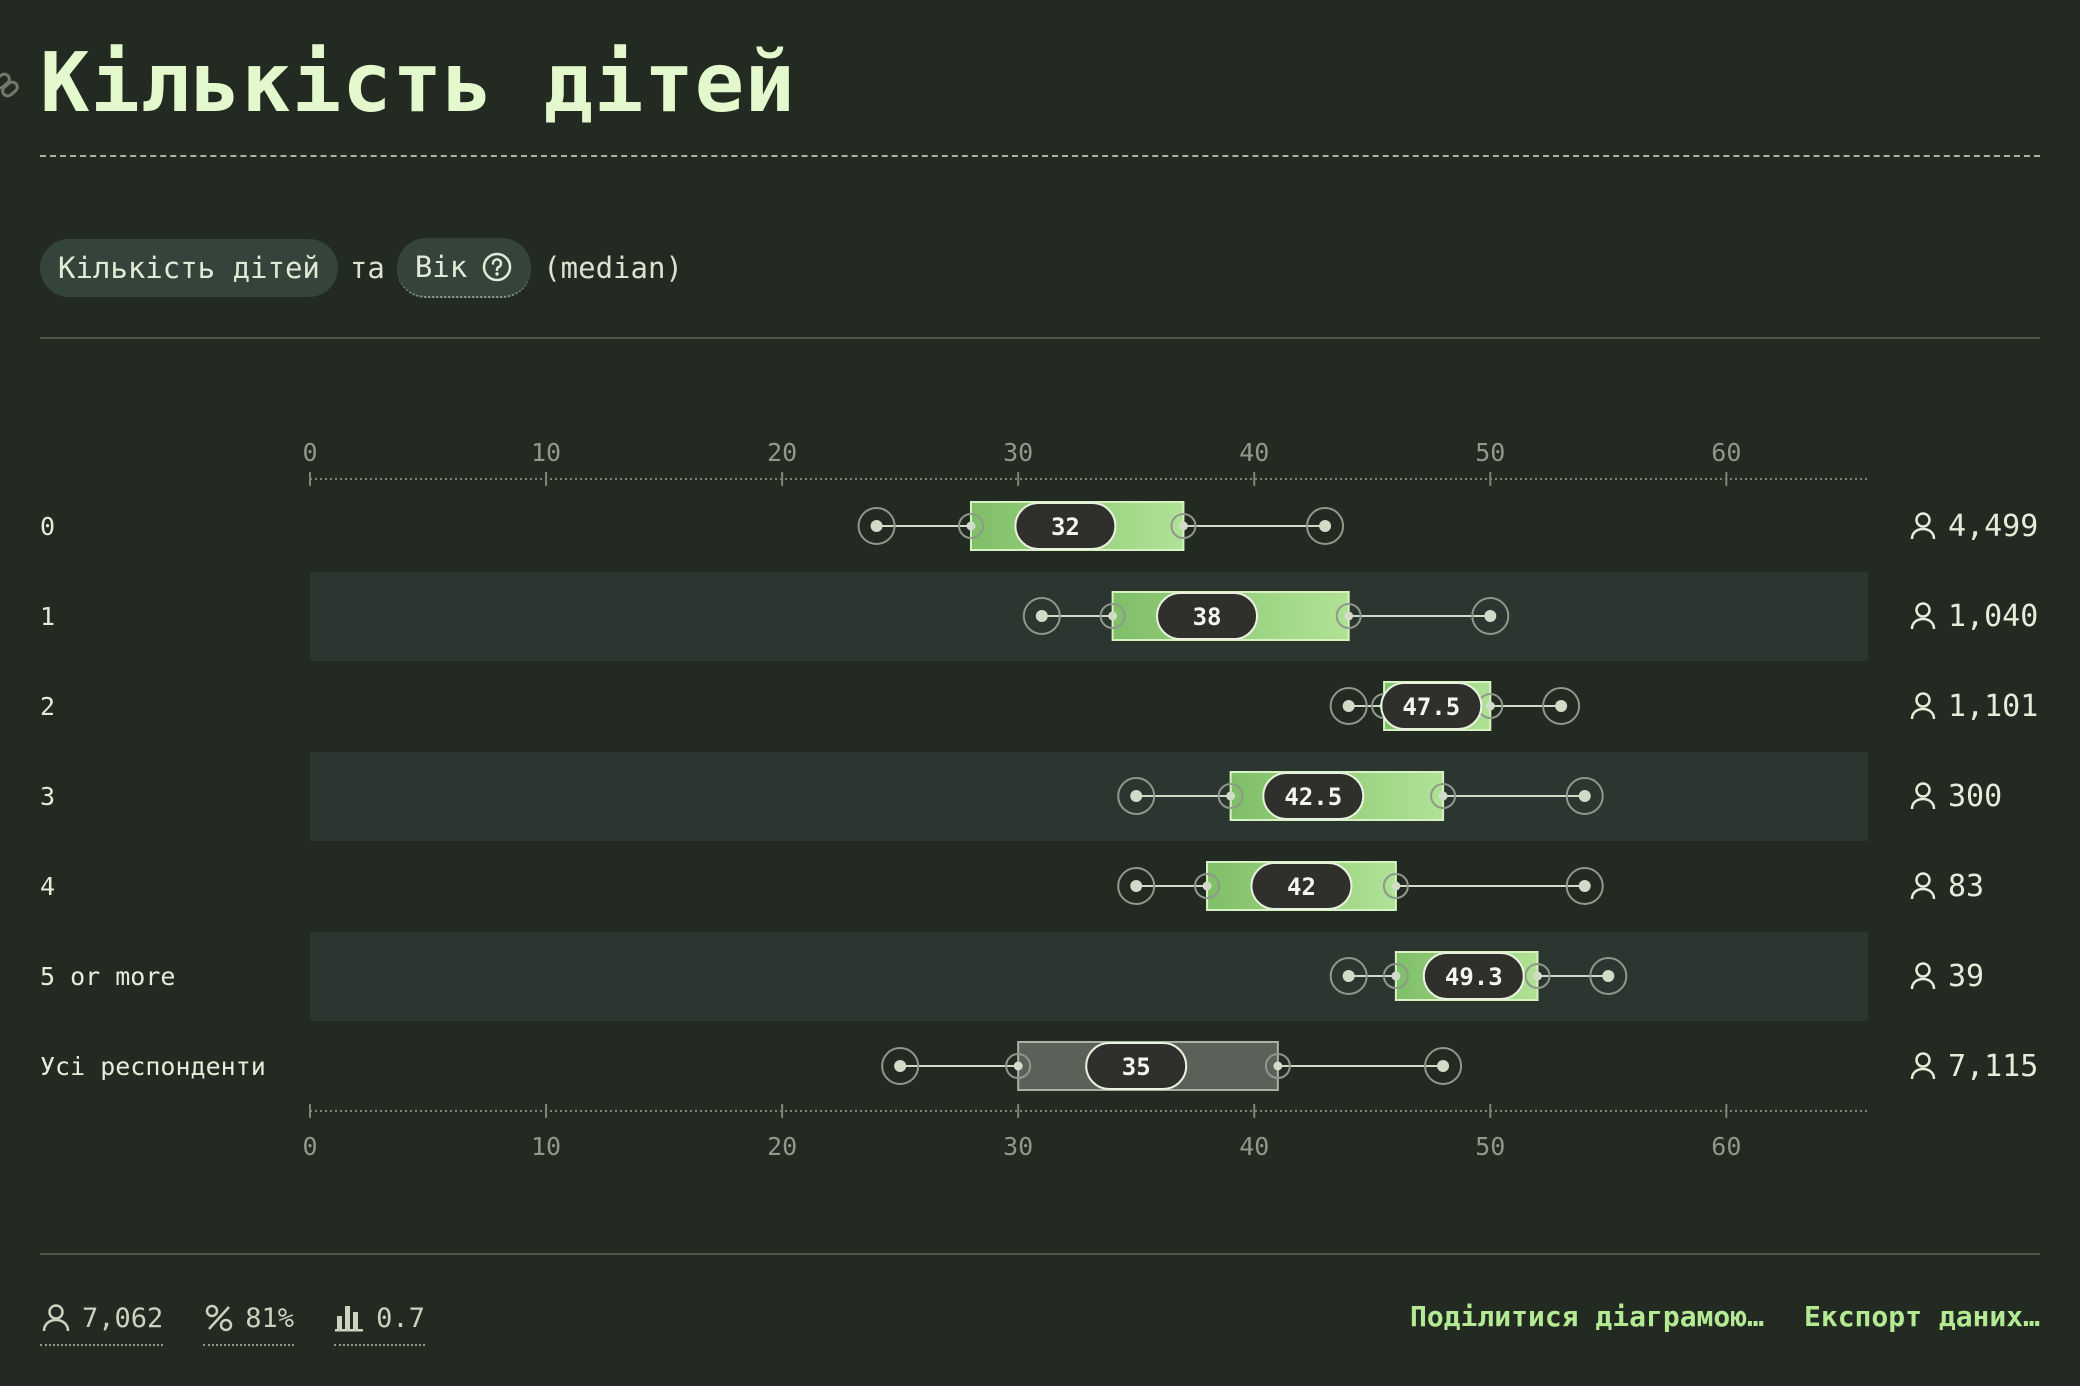 The height and width of the screenshot is (1386, 2080). Describe the element at coordinates (1012, 886) in the screenshot. I see `boxplot-row: 4 42 83` at that location.